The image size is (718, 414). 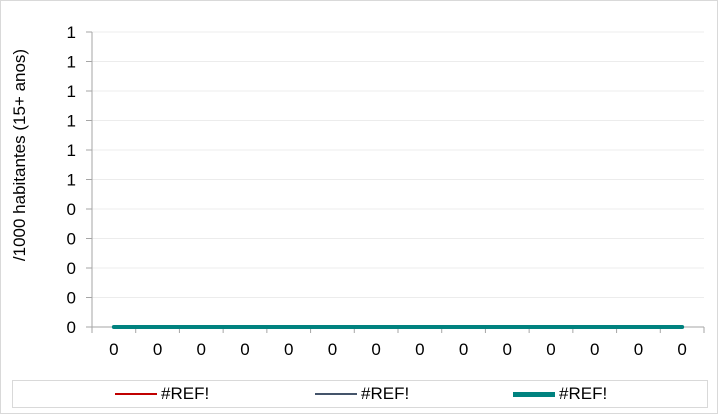 I want to click on legend-item-2: #REF!, so click(x=362, y=394).